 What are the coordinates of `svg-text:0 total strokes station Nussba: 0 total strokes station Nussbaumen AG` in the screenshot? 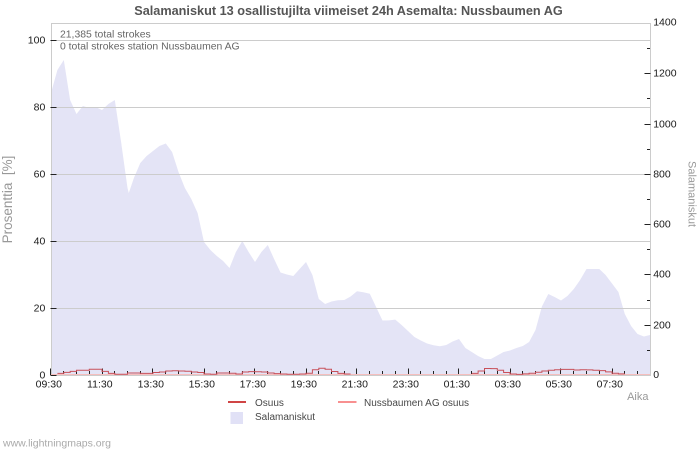 It's located at (150, 47).